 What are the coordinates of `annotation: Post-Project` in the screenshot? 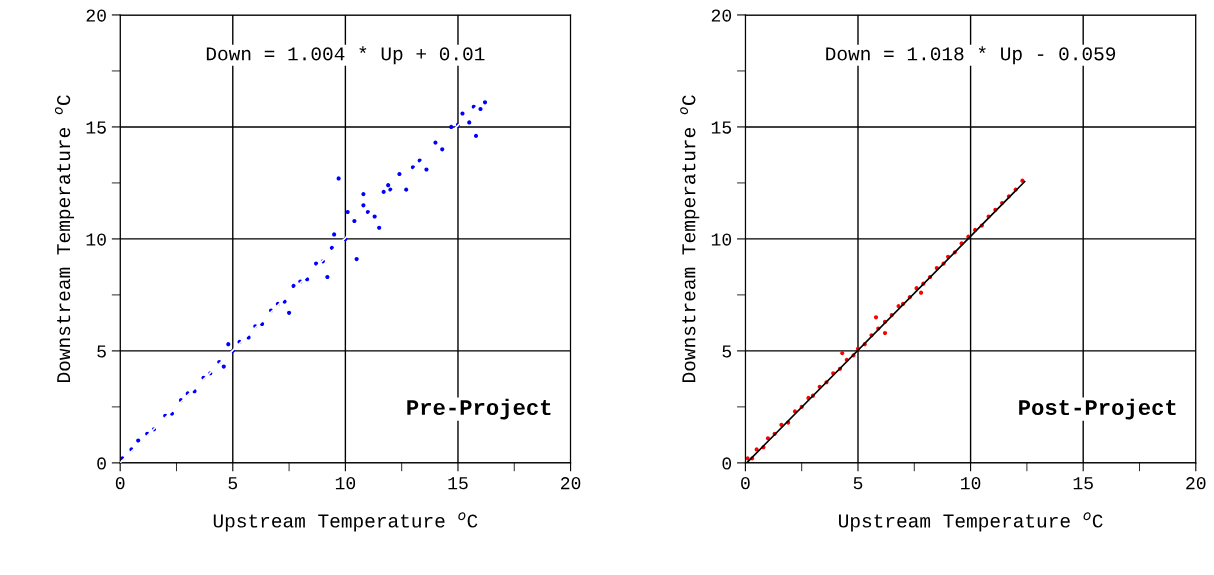 It's located at (1097, 409).